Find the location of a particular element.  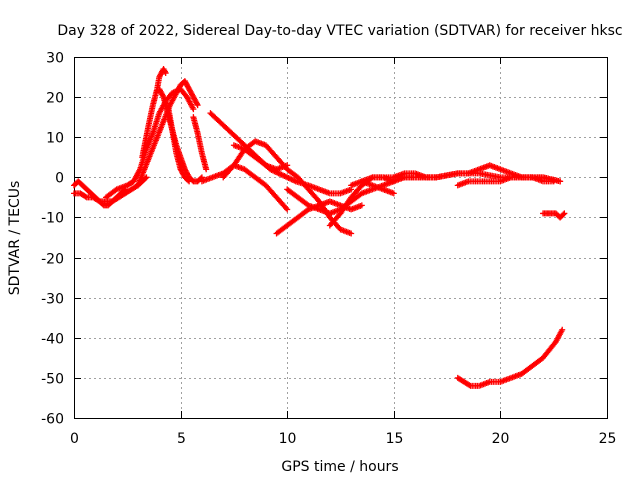

x-tick-label: 0 is located at coordinates (74, 439).